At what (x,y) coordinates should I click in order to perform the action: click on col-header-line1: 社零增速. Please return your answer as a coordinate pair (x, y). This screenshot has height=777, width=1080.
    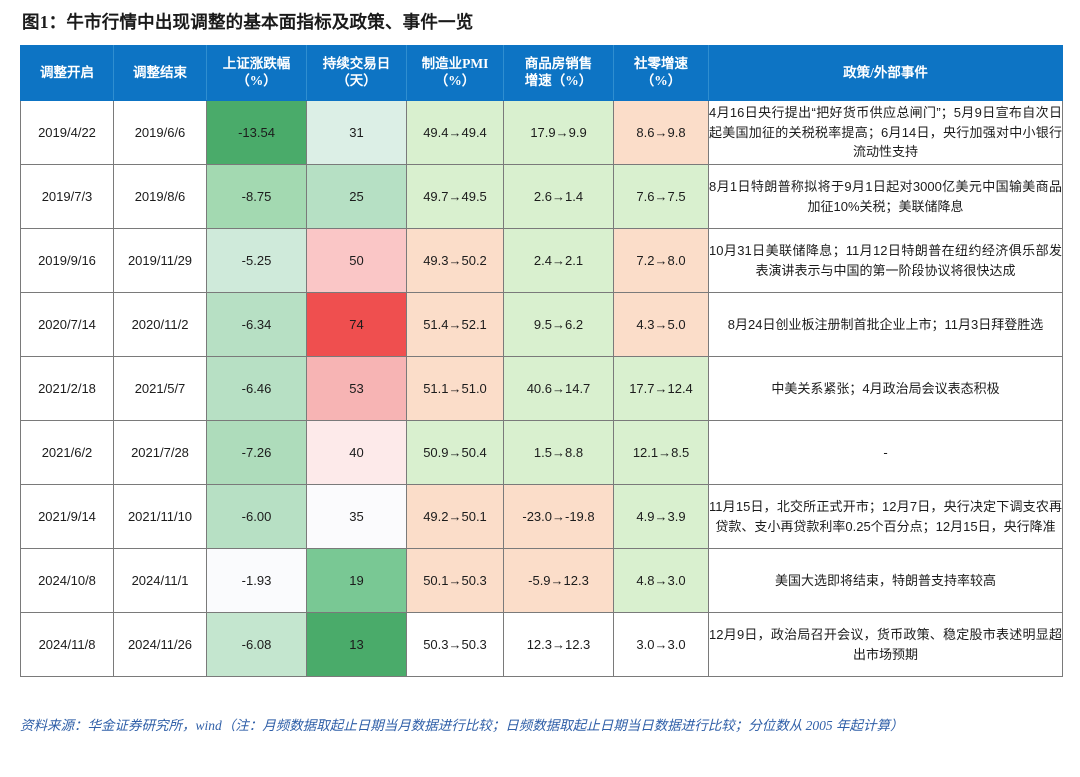
    Looking at the image, I should click on (661, 64).